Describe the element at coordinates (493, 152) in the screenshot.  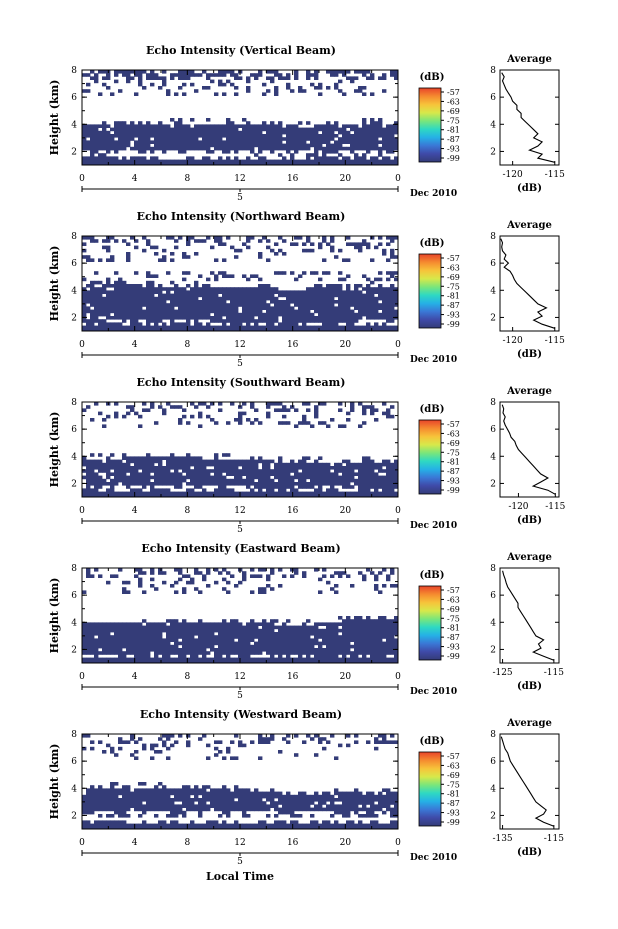
I see `avg-y-tick-label: 2` at that location.